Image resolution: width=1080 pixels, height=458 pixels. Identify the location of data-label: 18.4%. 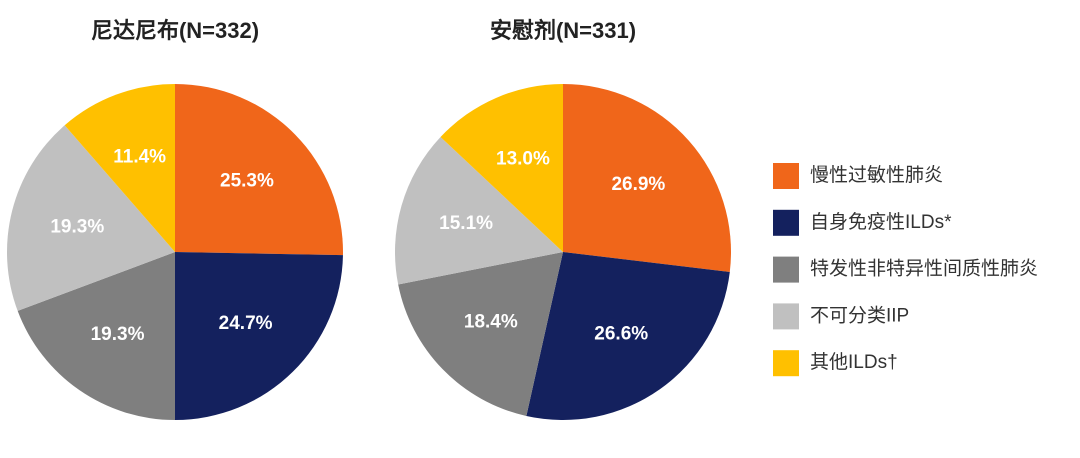
(491, 321).